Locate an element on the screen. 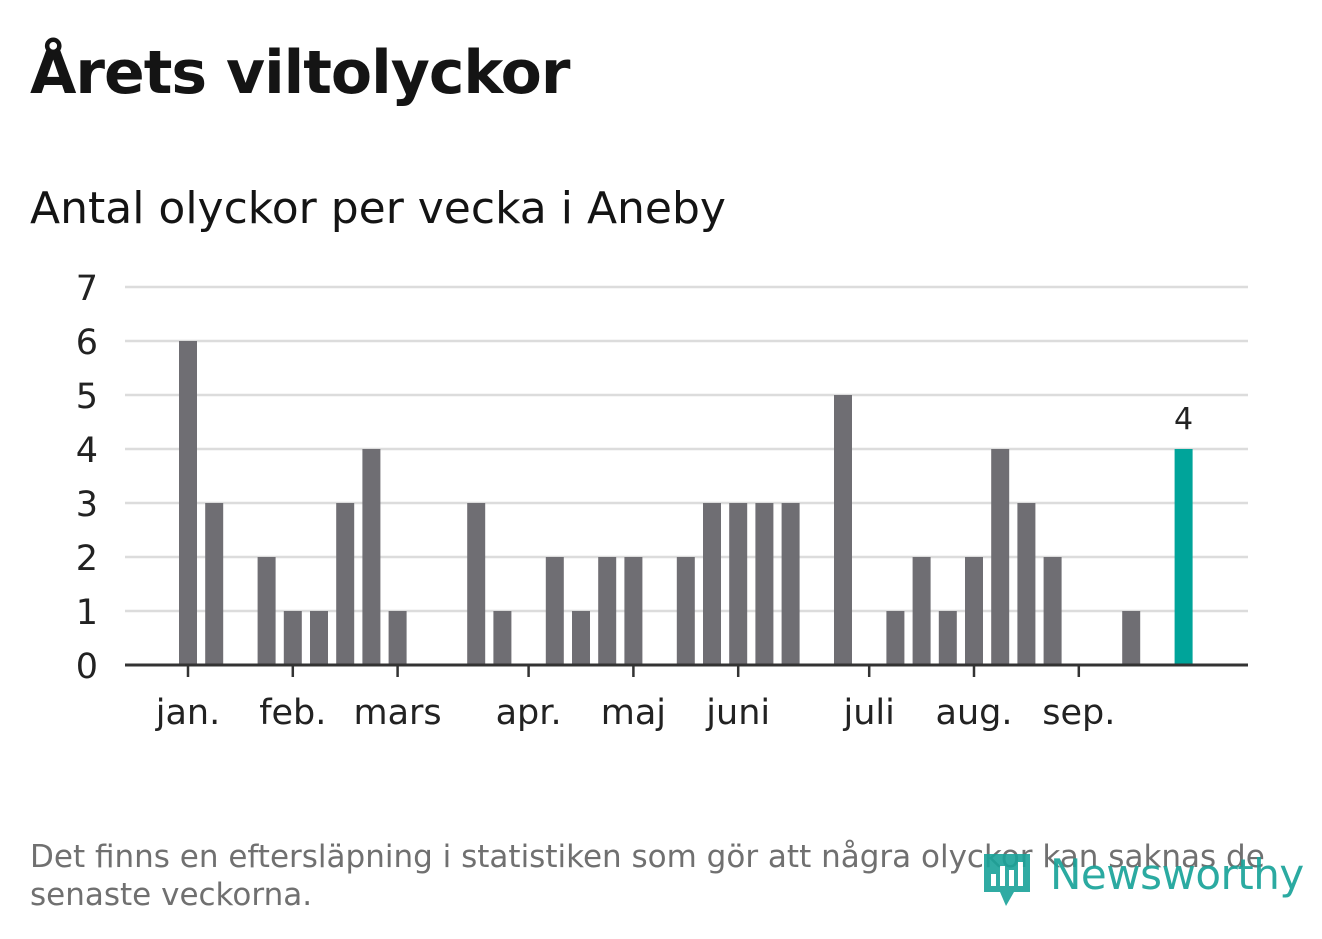  bar-highlight is located at coordinates (1183, 557).